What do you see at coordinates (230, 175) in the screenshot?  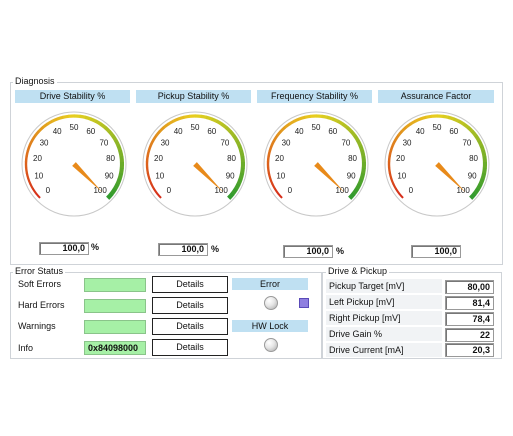 I see `gauge-tick-label: 90` at bounding box center [230, 175].